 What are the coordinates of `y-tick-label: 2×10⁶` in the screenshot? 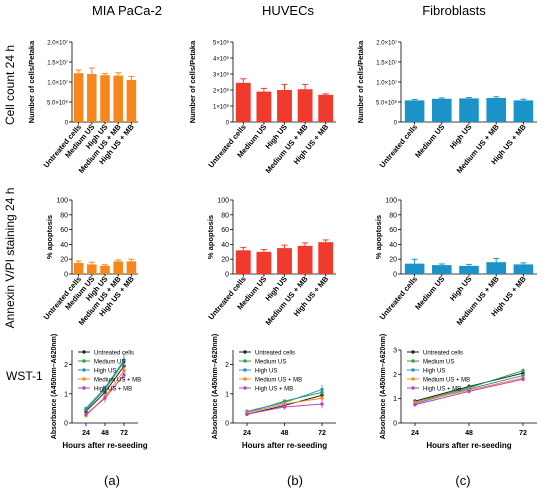 It's located at (221, 91).